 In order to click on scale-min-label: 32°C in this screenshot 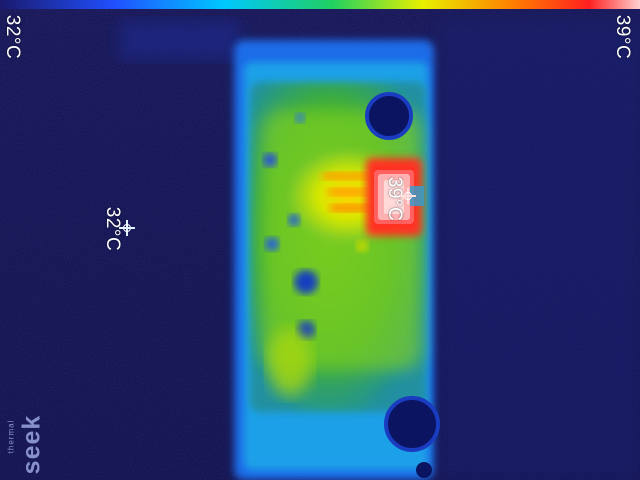, I will do `click(12, 37)`.